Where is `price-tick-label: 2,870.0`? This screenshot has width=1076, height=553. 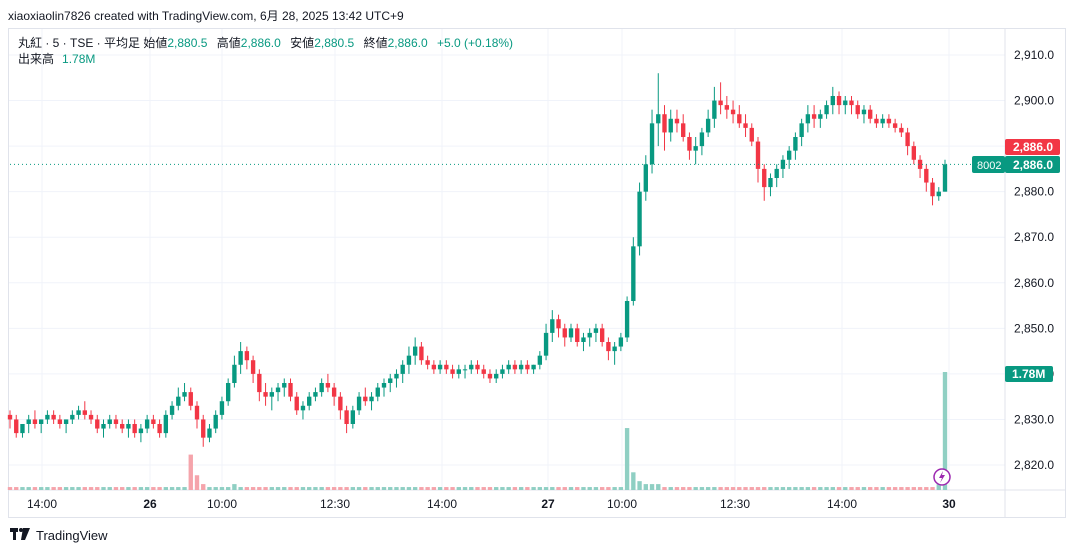 price-tick-label: 2,870.0 is located at coordinates (1034, 237).